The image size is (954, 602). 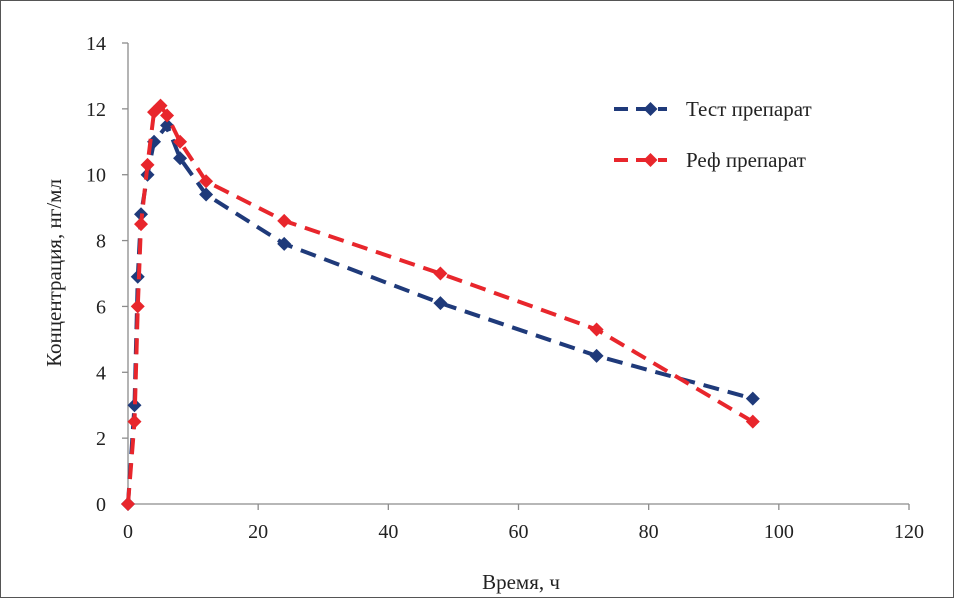 What do you see at coordinates (96, 176) in the screenshot?
I see `y-tick-label: 10` at bounding box center [96, 176].